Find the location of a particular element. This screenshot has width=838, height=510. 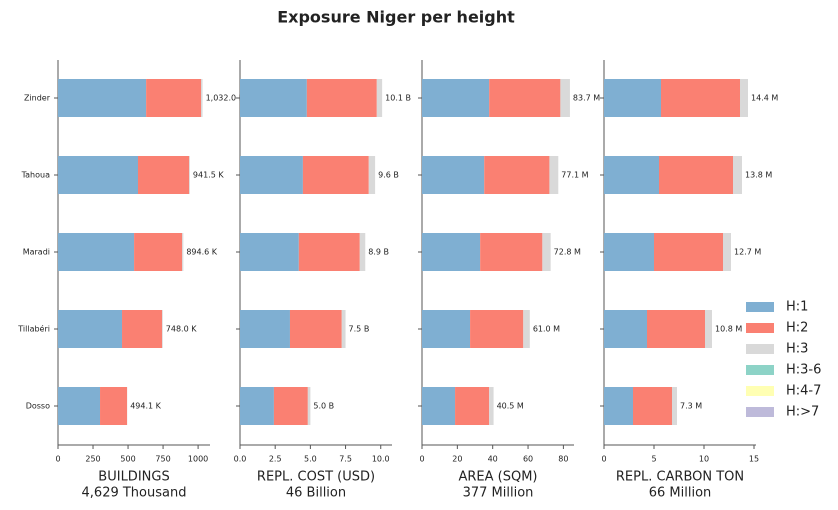

legend-label: H:1 is located at coordinates (797, 307).